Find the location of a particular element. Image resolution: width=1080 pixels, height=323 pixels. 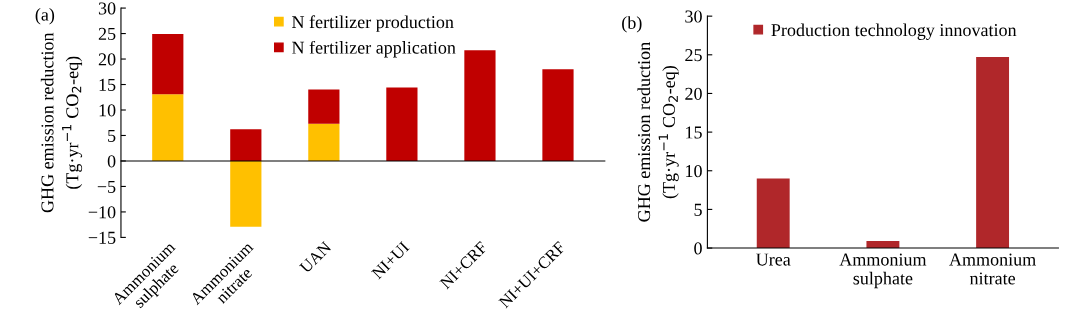

legend-label: N fertilizer application is located at coordinates (374, 49).